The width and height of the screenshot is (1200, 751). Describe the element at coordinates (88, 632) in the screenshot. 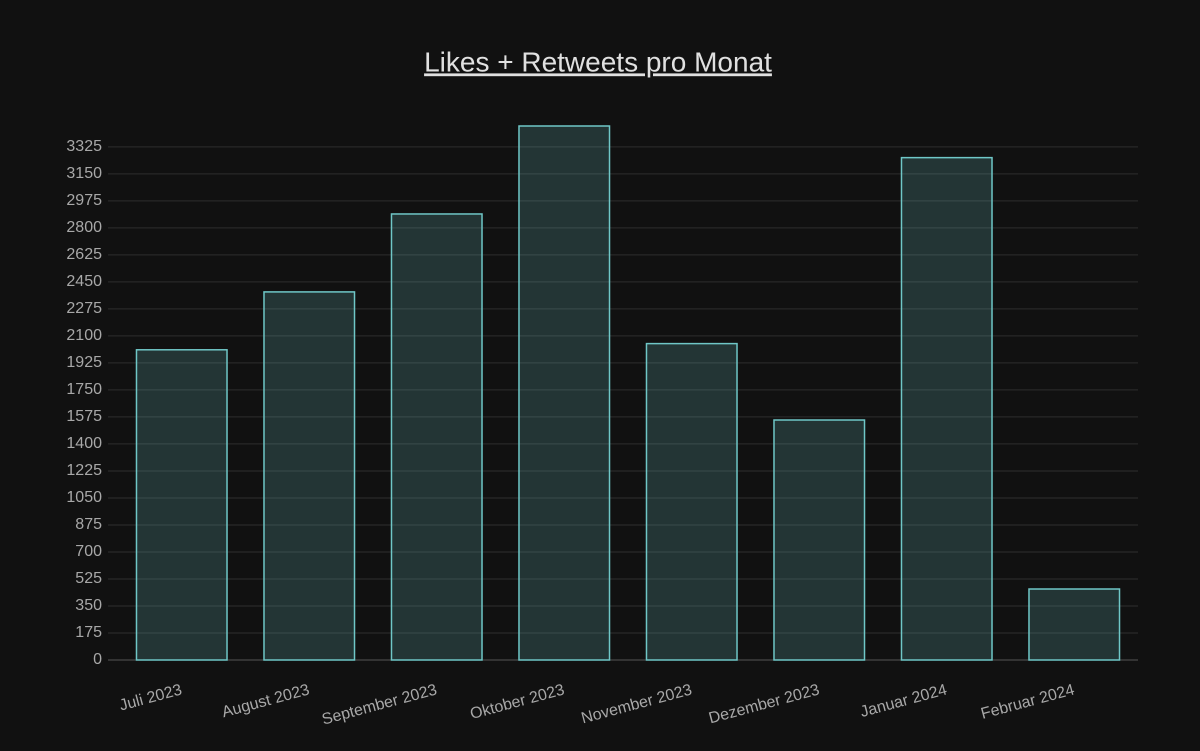

I see `y-tick-label: 175` at that location.